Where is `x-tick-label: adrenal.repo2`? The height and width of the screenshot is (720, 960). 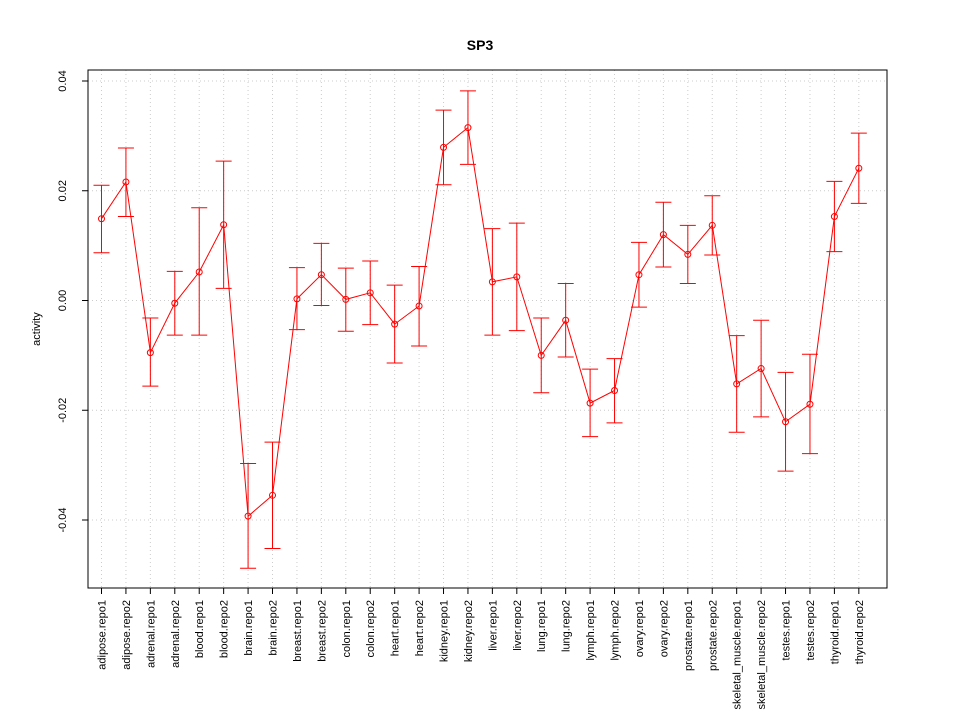 x-tick-label: adrenal.repo2 is located at coordinates (176, 634).